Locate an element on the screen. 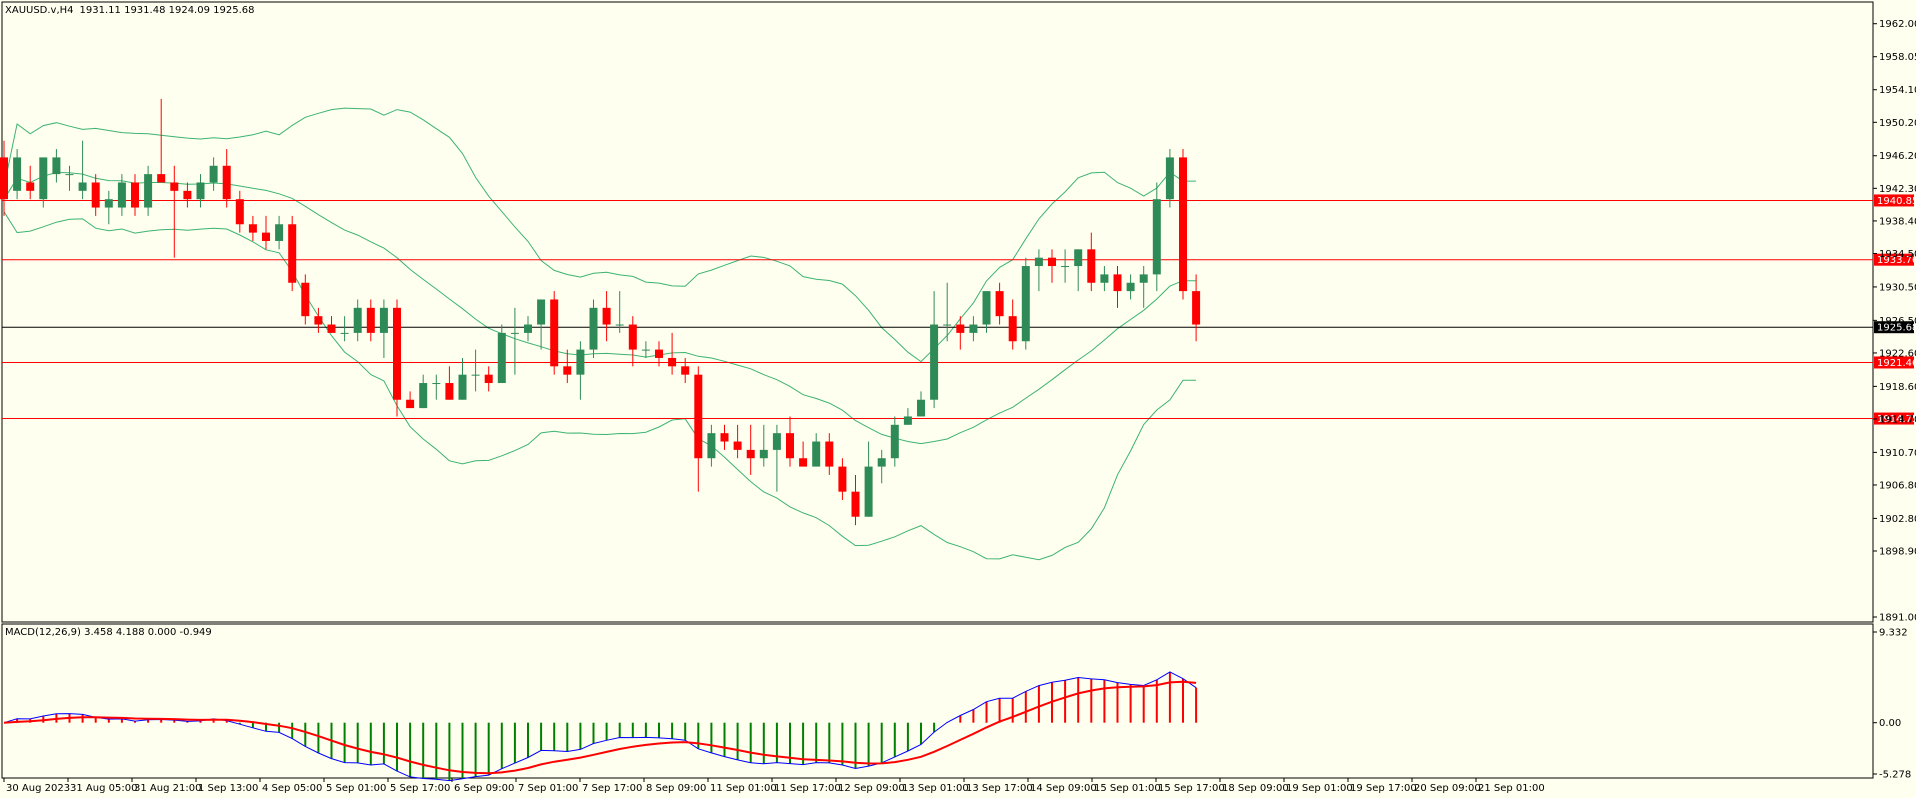  y-tick-label: 1934.50 is located at coordinates (1897, 254).